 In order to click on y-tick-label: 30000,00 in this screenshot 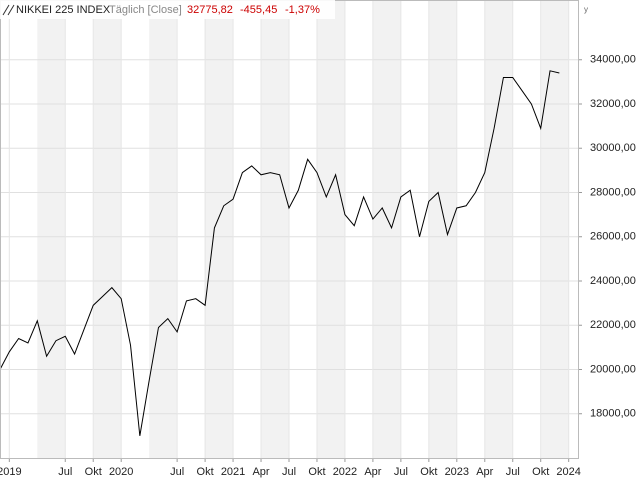, I will do `click(613, 148)`.